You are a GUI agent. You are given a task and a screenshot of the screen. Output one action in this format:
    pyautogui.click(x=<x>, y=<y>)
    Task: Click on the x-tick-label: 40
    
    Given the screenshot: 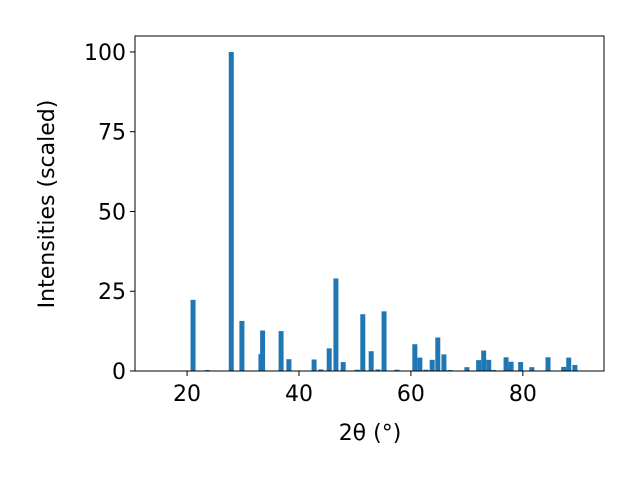 What is the action you would take?
    pyautogui.click(x=299, y=394)
    